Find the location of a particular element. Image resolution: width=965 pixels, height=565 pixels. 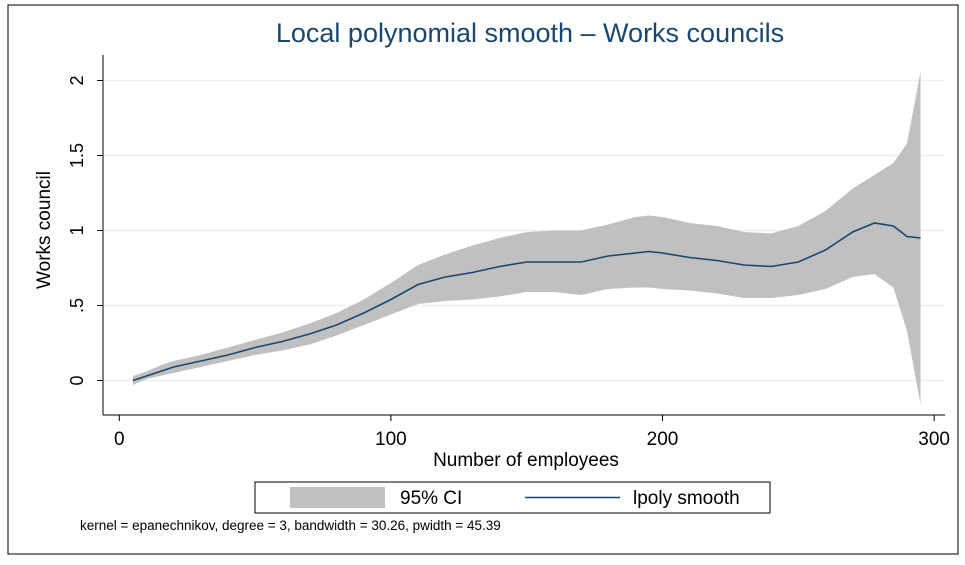

x-tick-label: 200 is located at coordinates (663, 439).